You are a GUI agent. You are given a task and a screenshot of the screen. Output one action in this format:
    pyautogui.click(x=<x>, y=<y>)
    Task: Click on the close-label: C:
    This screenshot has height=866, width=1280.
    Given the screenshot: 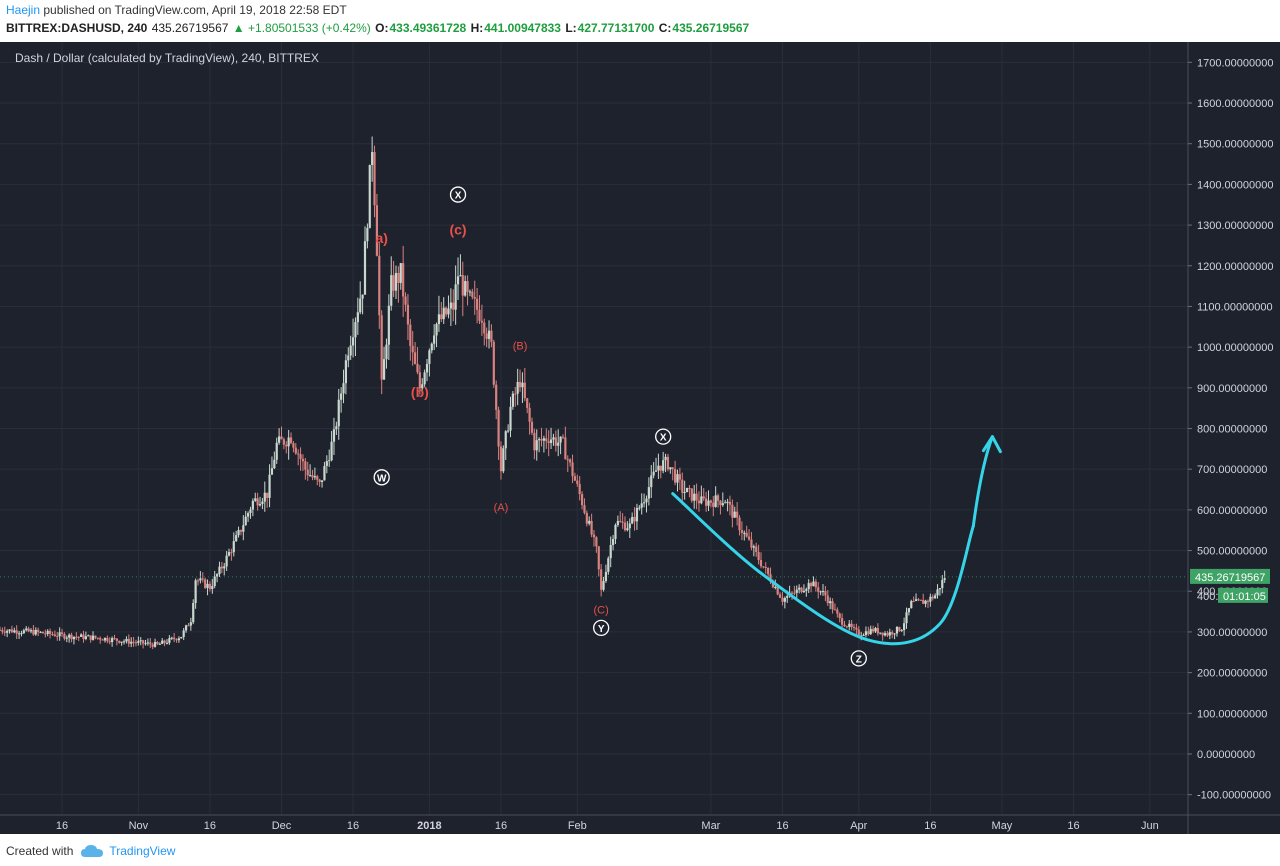 What is the action you would take?
    pyautogui.click(x=665, y=28)
    